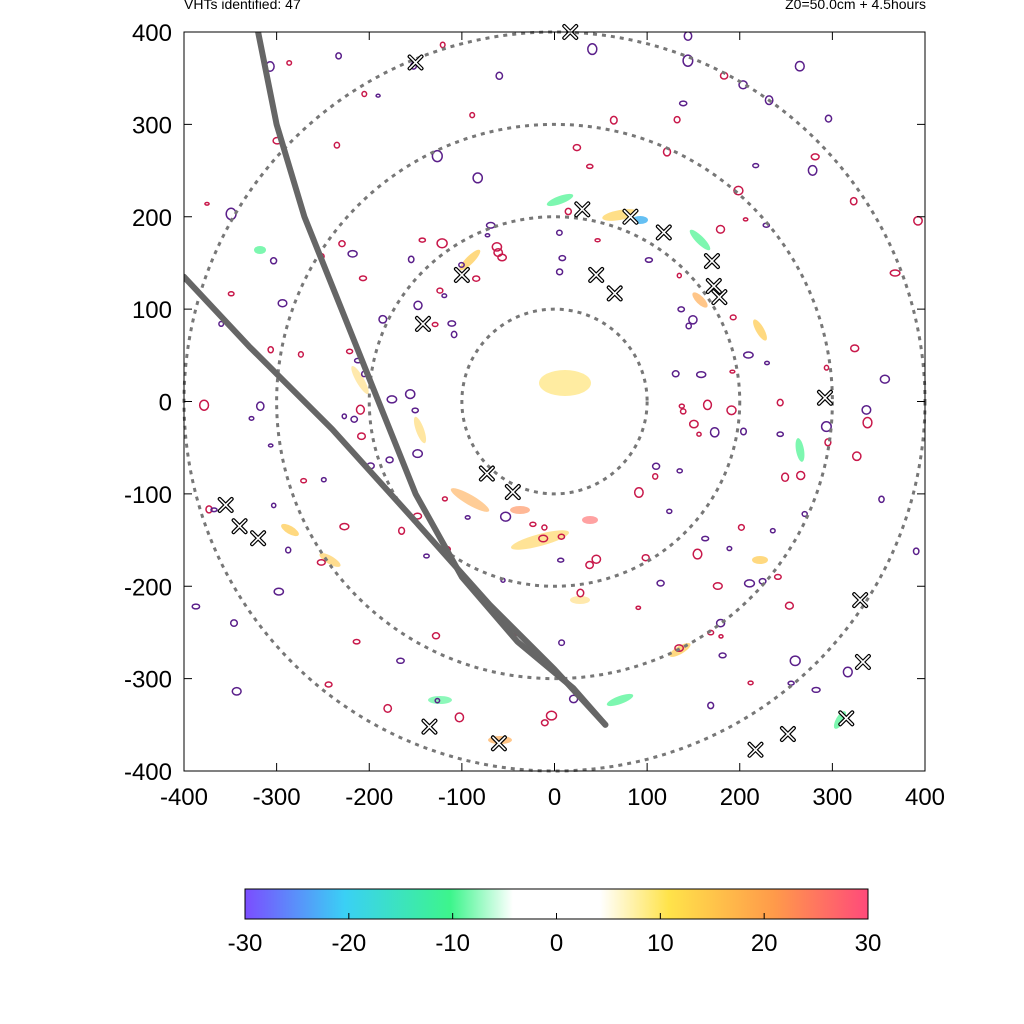  What do you see at coordinates (868, 943) in the screenshot?
I see `colorbar-tick-label: 30` at bounding box center [868, 943].